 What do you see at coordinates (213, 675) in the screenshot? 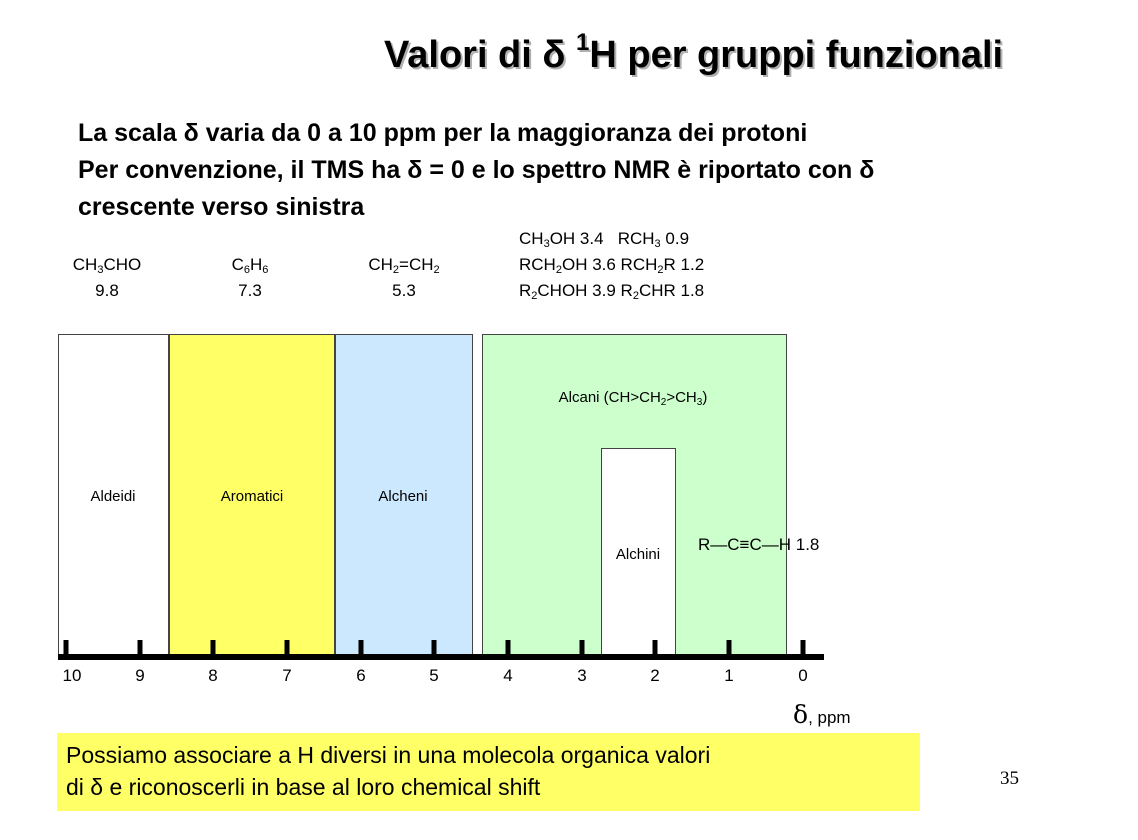
I see `axis-tick-label: 8` at bounding box center [213, 675].